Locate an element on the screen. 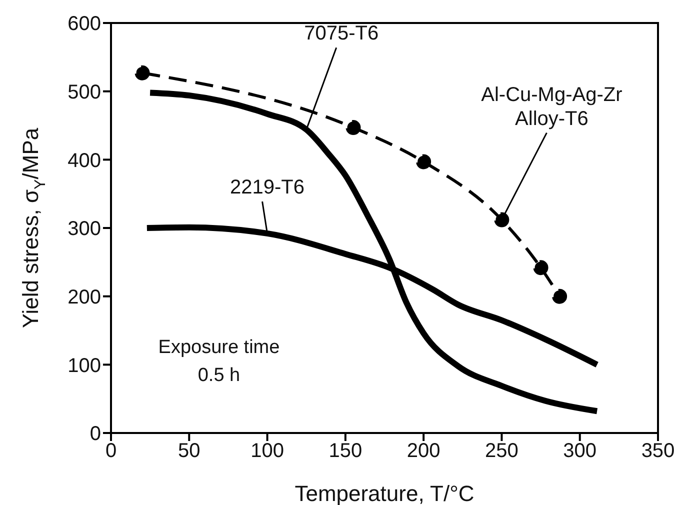  y-tick-label: 100 is located at coordinates (84, 365).